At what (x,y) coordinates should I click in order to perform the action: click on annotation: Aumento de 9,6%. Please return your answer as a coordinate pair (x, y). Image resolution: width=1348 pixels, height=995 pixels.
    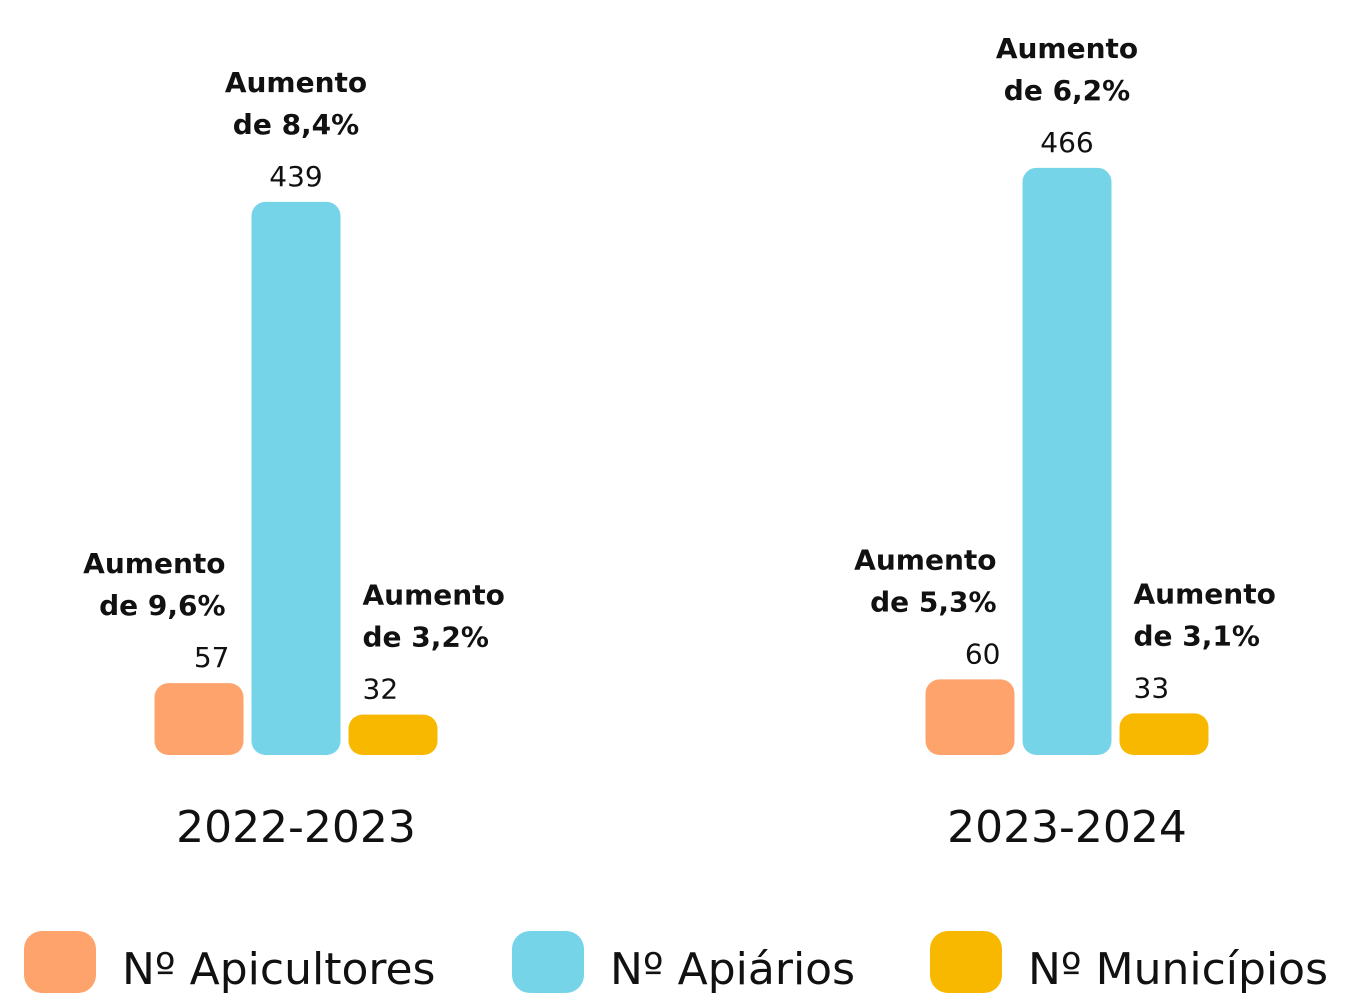
    Looking at the image, I should click on (154, 584).